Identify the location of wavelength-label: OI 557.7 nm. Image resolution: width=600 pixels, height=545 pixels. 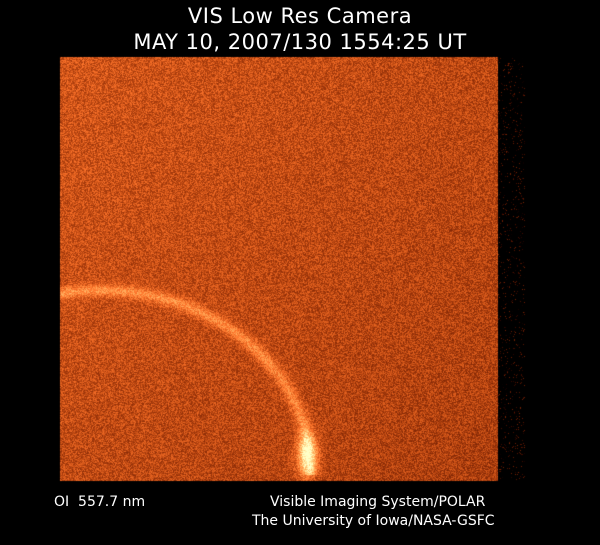
(100, 502).